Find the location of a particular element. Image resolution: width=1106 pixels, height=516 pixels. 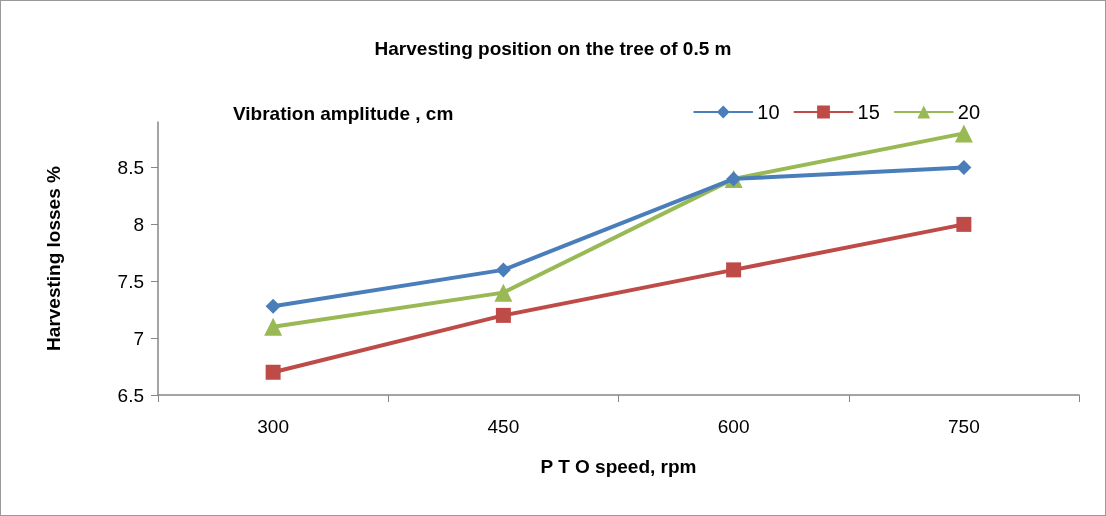

y-tick-label: 7.5 is located at coordinates (130, 281).